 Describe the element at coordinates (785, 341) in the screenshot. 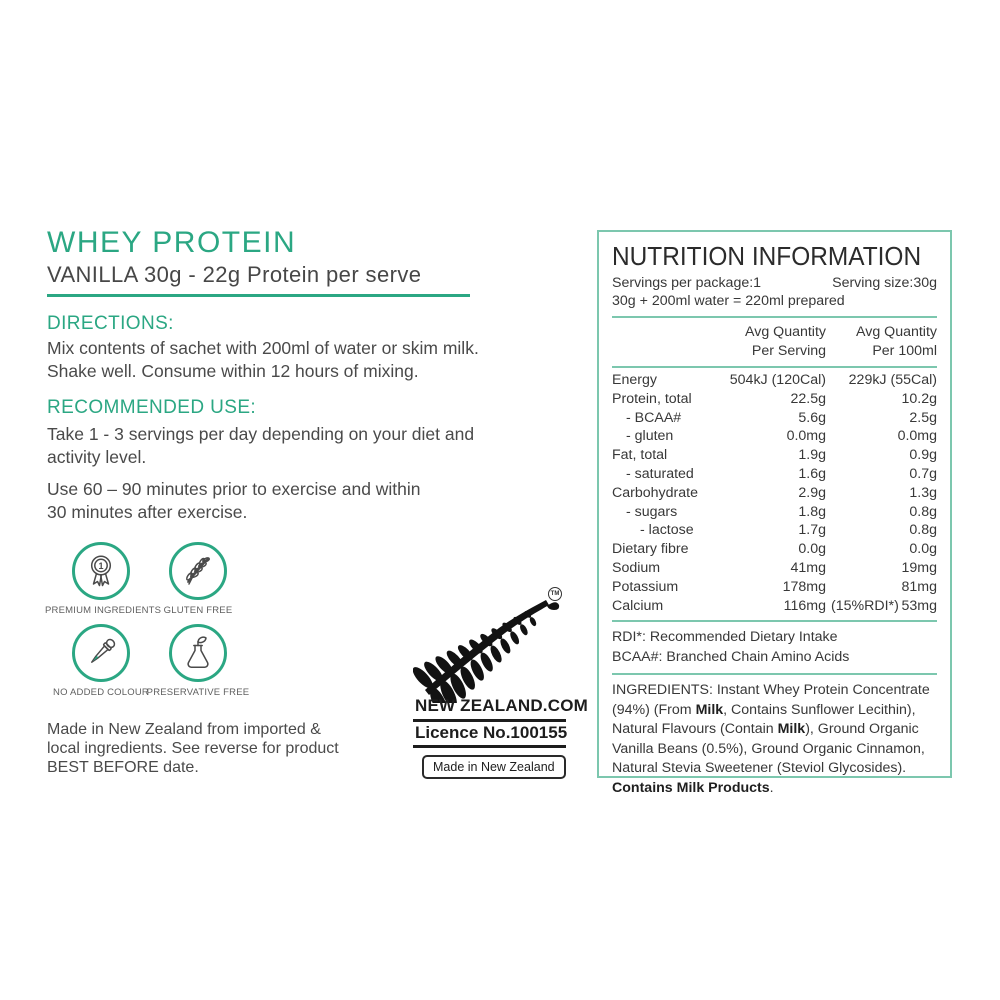

I see `col-header-per-serving: Avg Quantity Per Serving` at that location.